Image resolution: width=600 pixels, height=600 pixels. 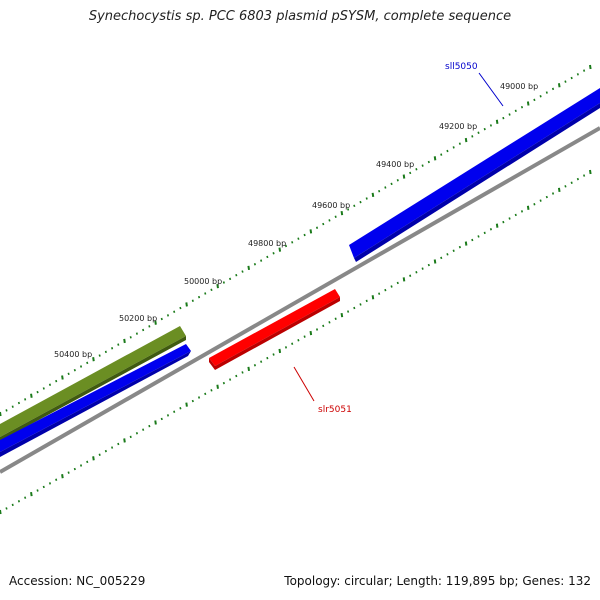 I want to click on feature-blue-sll5050, so click(x=474, y=175).